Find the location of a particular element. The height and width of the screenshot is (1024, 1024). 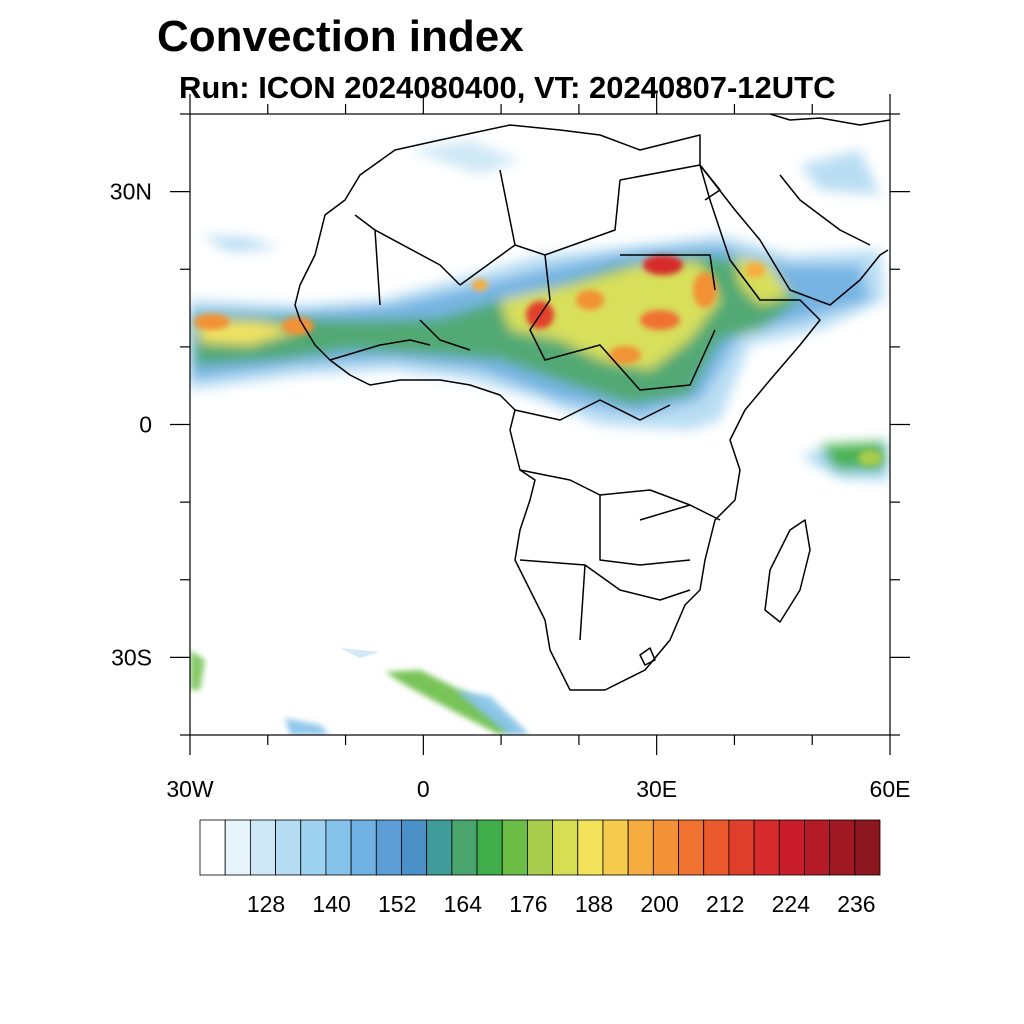

colorbar-label: 164 is located at coordinates (463, 904).